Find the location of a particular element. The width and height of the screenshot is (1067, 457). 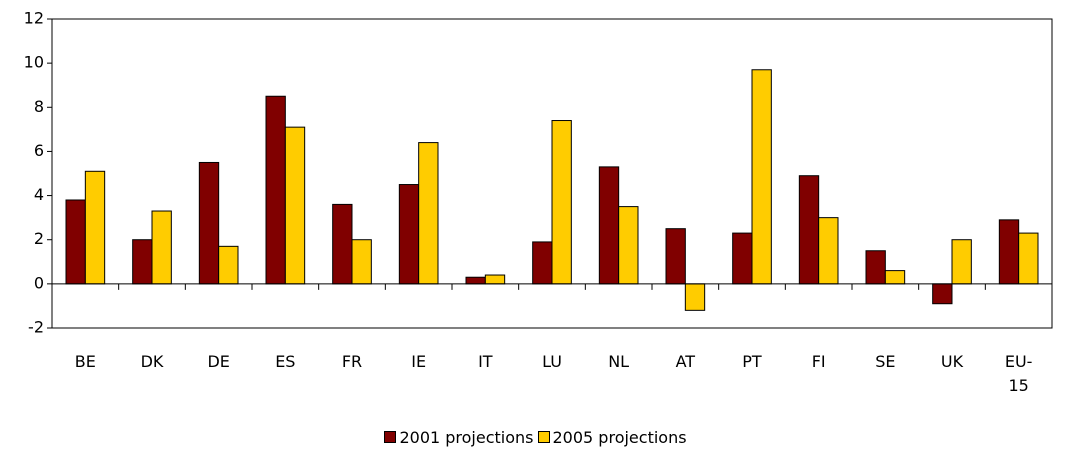

x-tick-label: NL is located at coordinates (619, 361).